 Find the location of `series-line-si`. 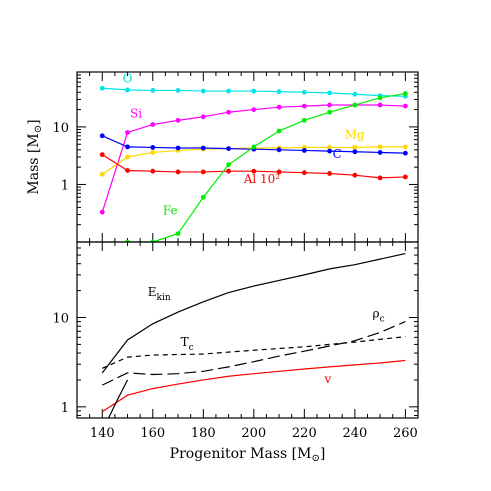

series-line-si is located at coordinates (253, 158).